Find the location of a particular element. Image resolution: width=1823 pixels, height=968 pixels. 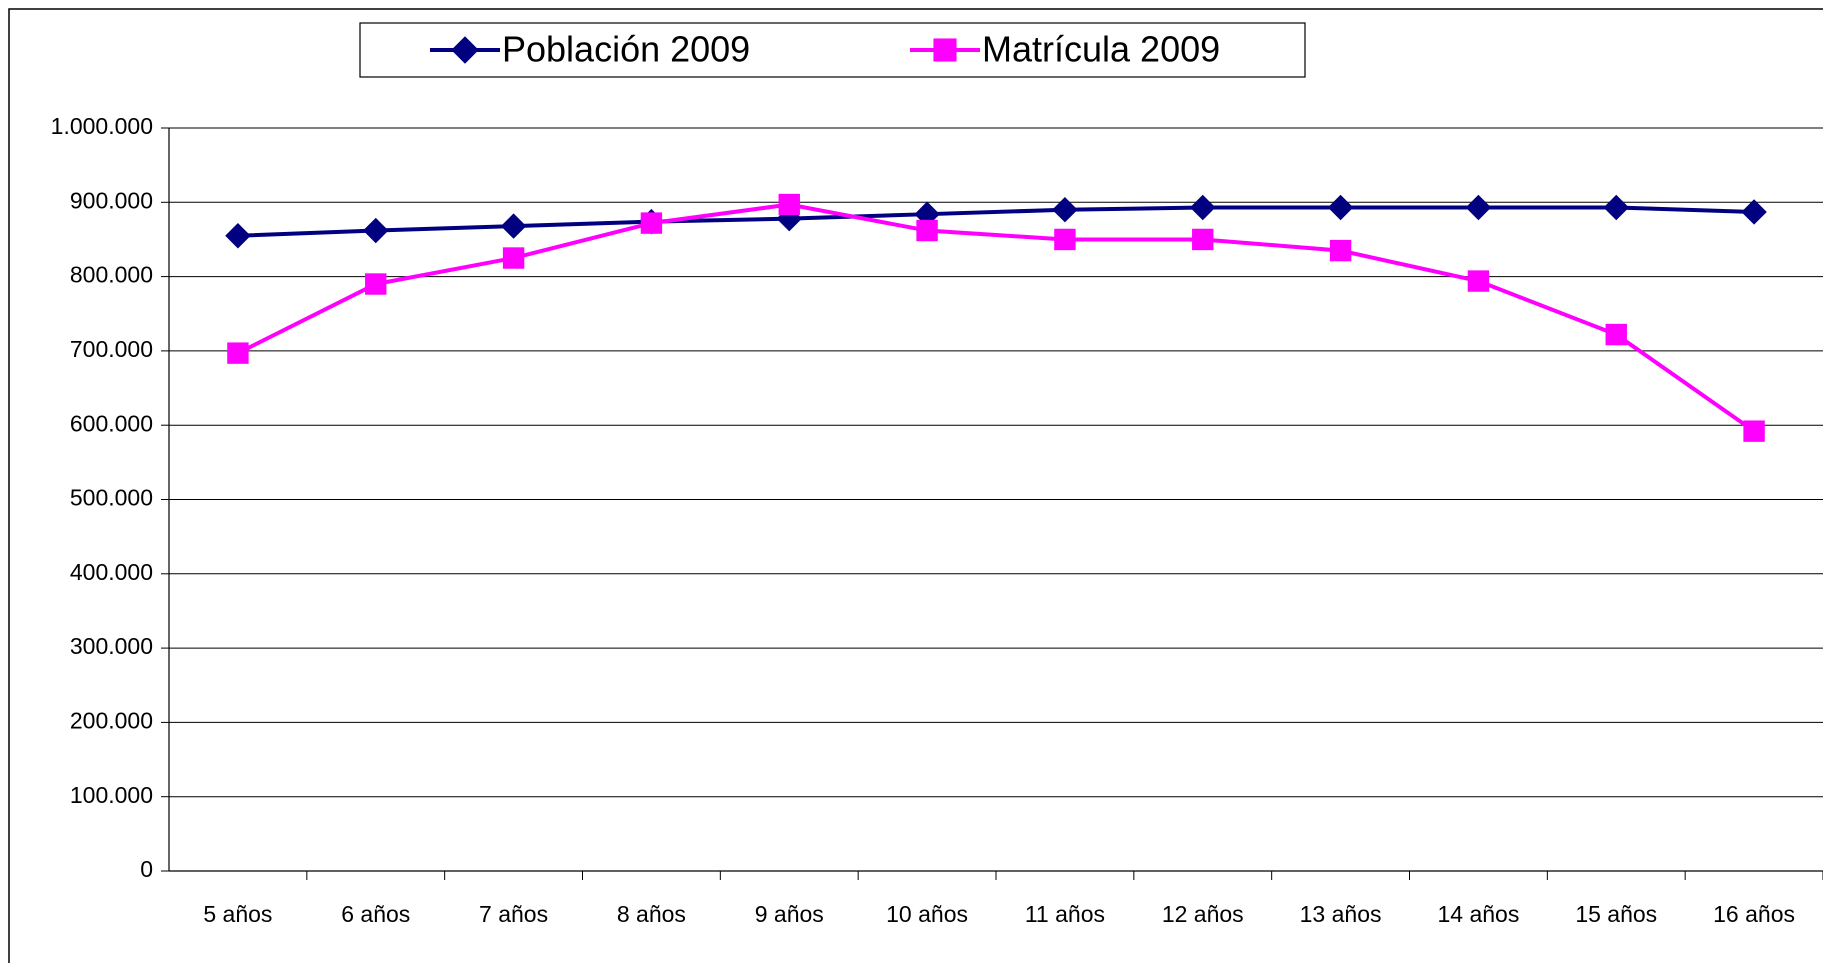

series-line is located at coordinates (996, 221).